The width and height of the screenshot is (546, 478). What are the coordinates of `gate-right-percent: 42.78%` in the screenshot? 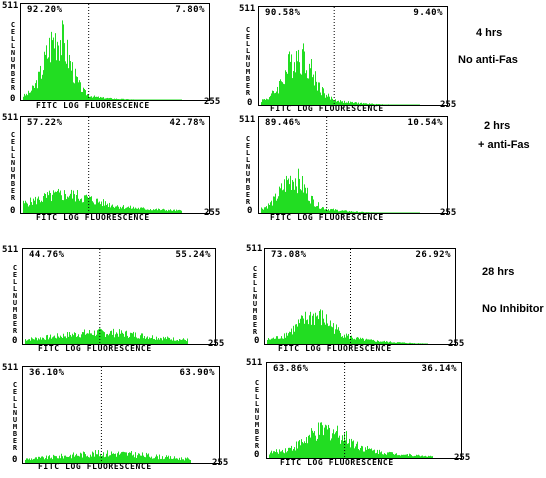 It's located at (187, 123).